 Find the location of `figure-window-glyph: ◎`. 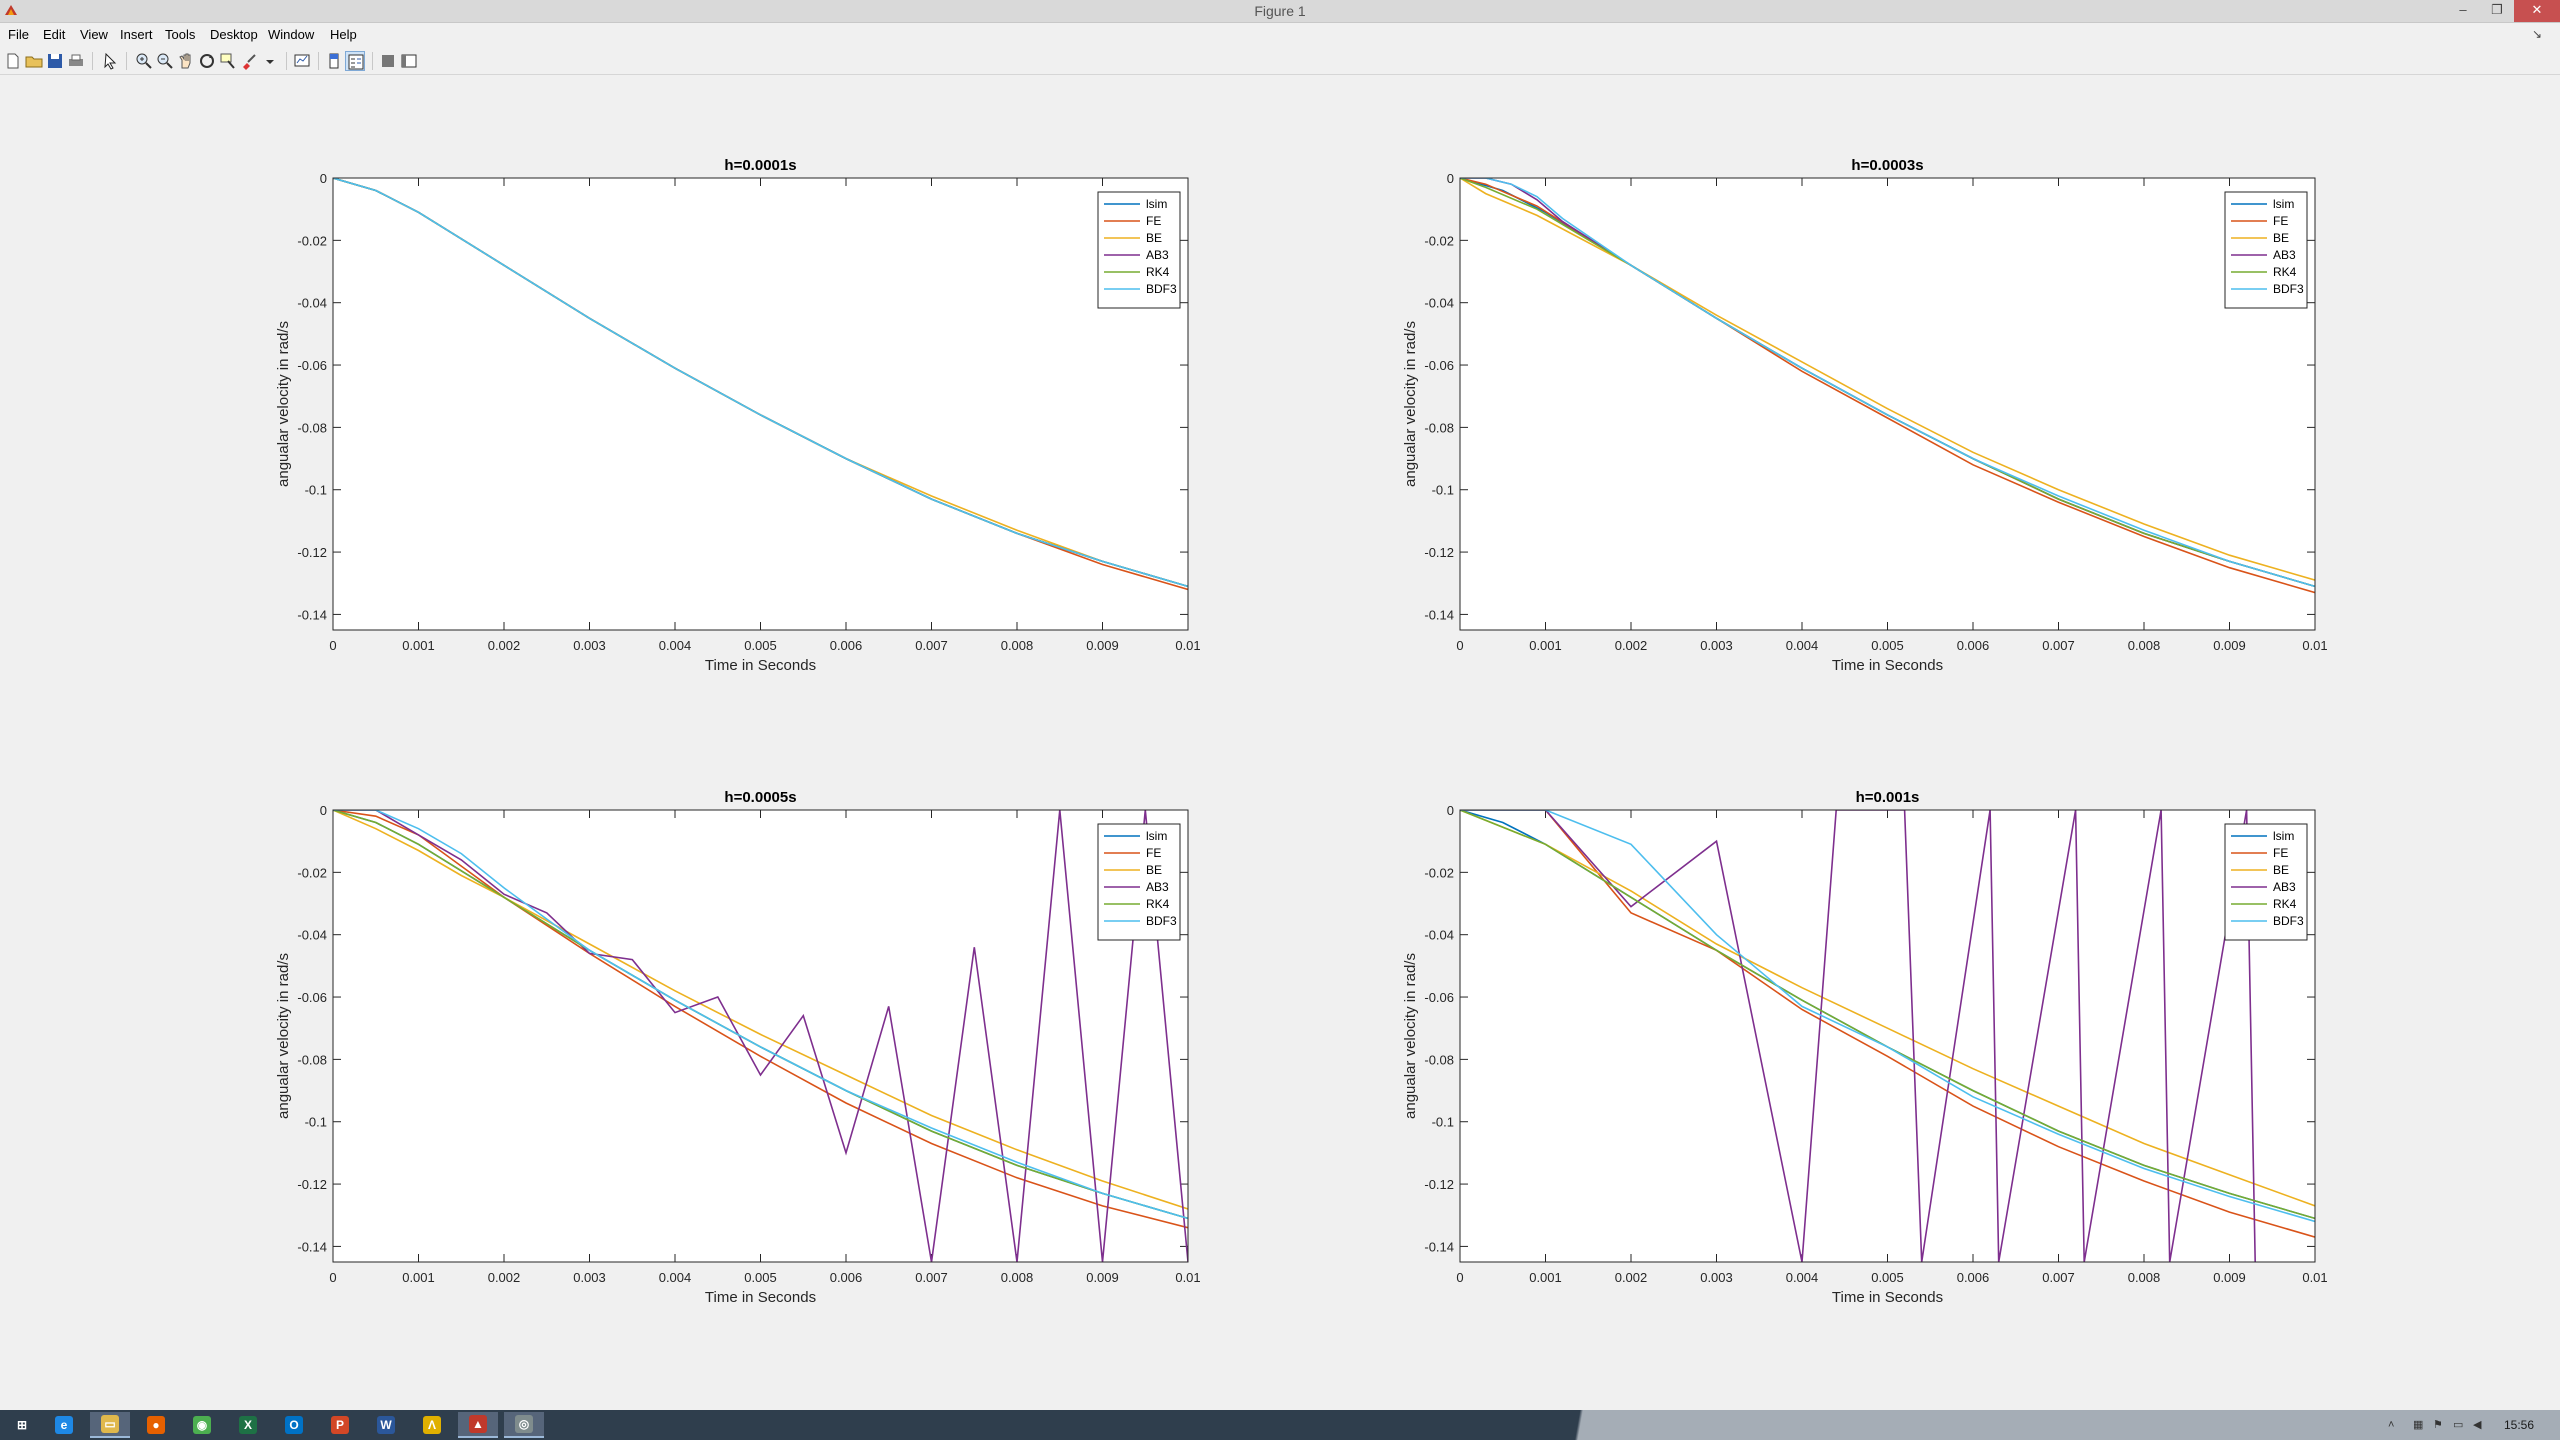

figure-window-glyph: ◎ is located at coordinates (524, 1424).